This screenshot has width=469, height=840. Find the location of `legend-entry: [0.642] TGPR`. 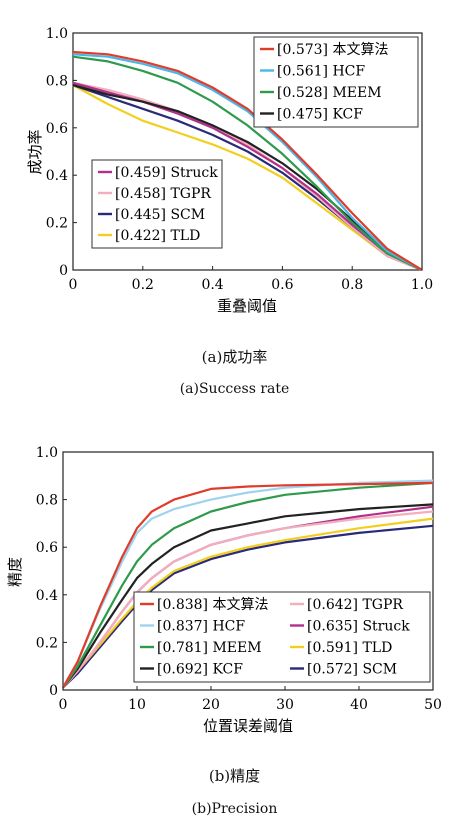

legend-entry: [0.642] TGPR is located at coordinates (355, 605).